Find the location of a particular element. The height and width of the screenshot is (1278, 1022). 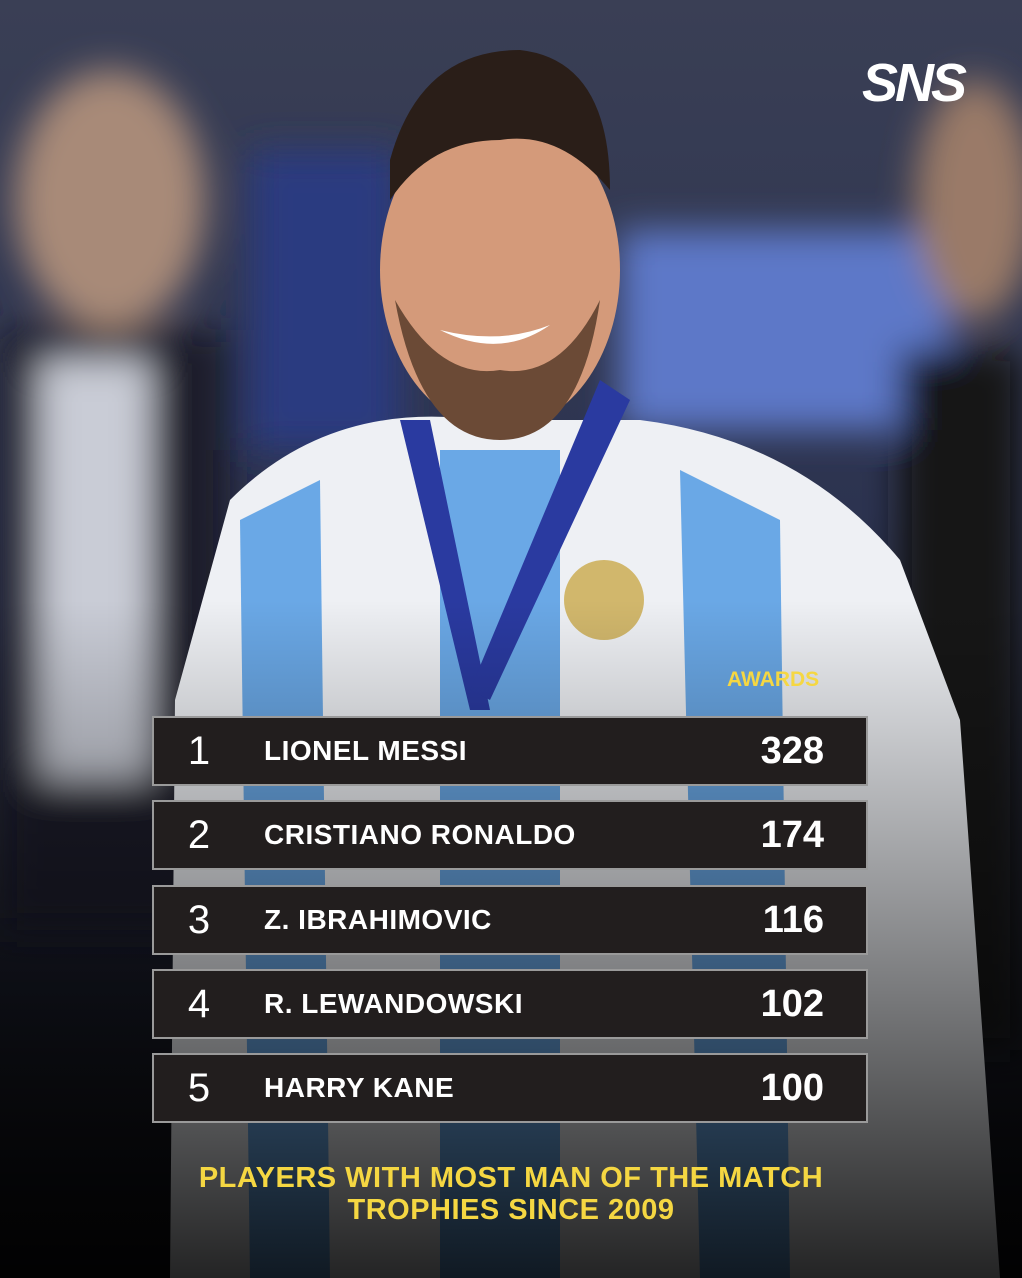

table-row: 3 Z. IBRAHIMOVIC 116 is located at coordinates (510, 919).